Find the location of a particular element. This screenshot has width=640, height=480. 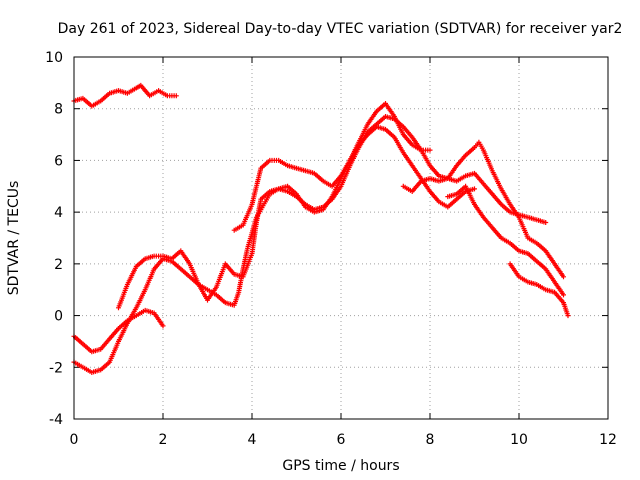

series-track-f is located at coordinates (483, 209).